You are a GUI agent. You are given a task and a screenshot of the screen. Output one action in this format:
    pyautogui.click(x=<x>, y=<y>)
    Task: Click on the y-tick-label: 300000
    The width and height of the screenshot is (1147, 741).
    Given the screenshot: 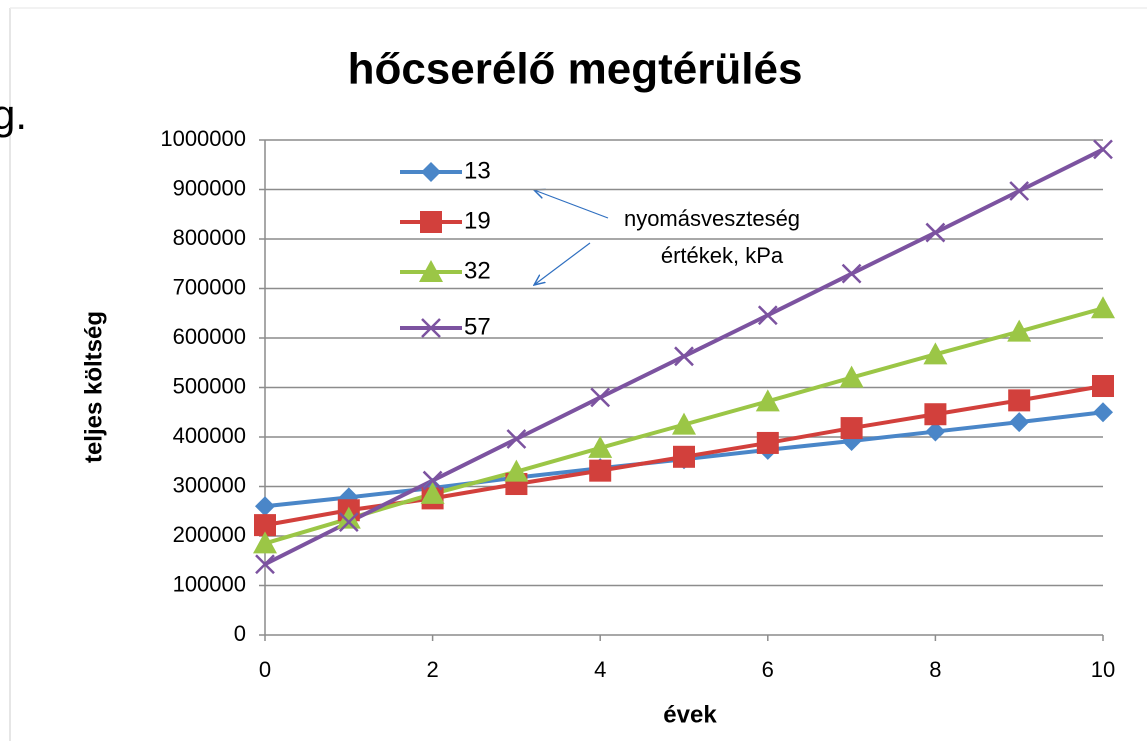 What is the action you would take?
    pyautogui.click(x=209, y=484)
    